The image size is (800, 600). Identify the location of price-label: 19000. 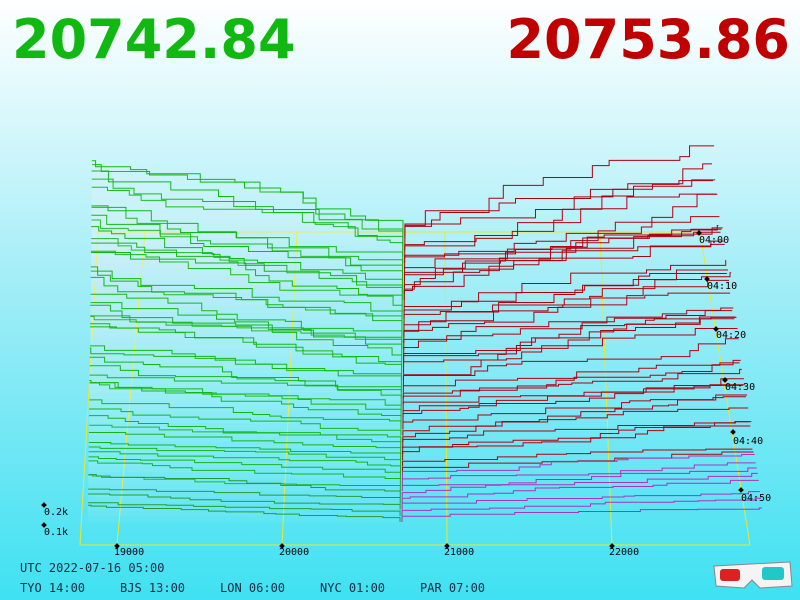
(129, 552).